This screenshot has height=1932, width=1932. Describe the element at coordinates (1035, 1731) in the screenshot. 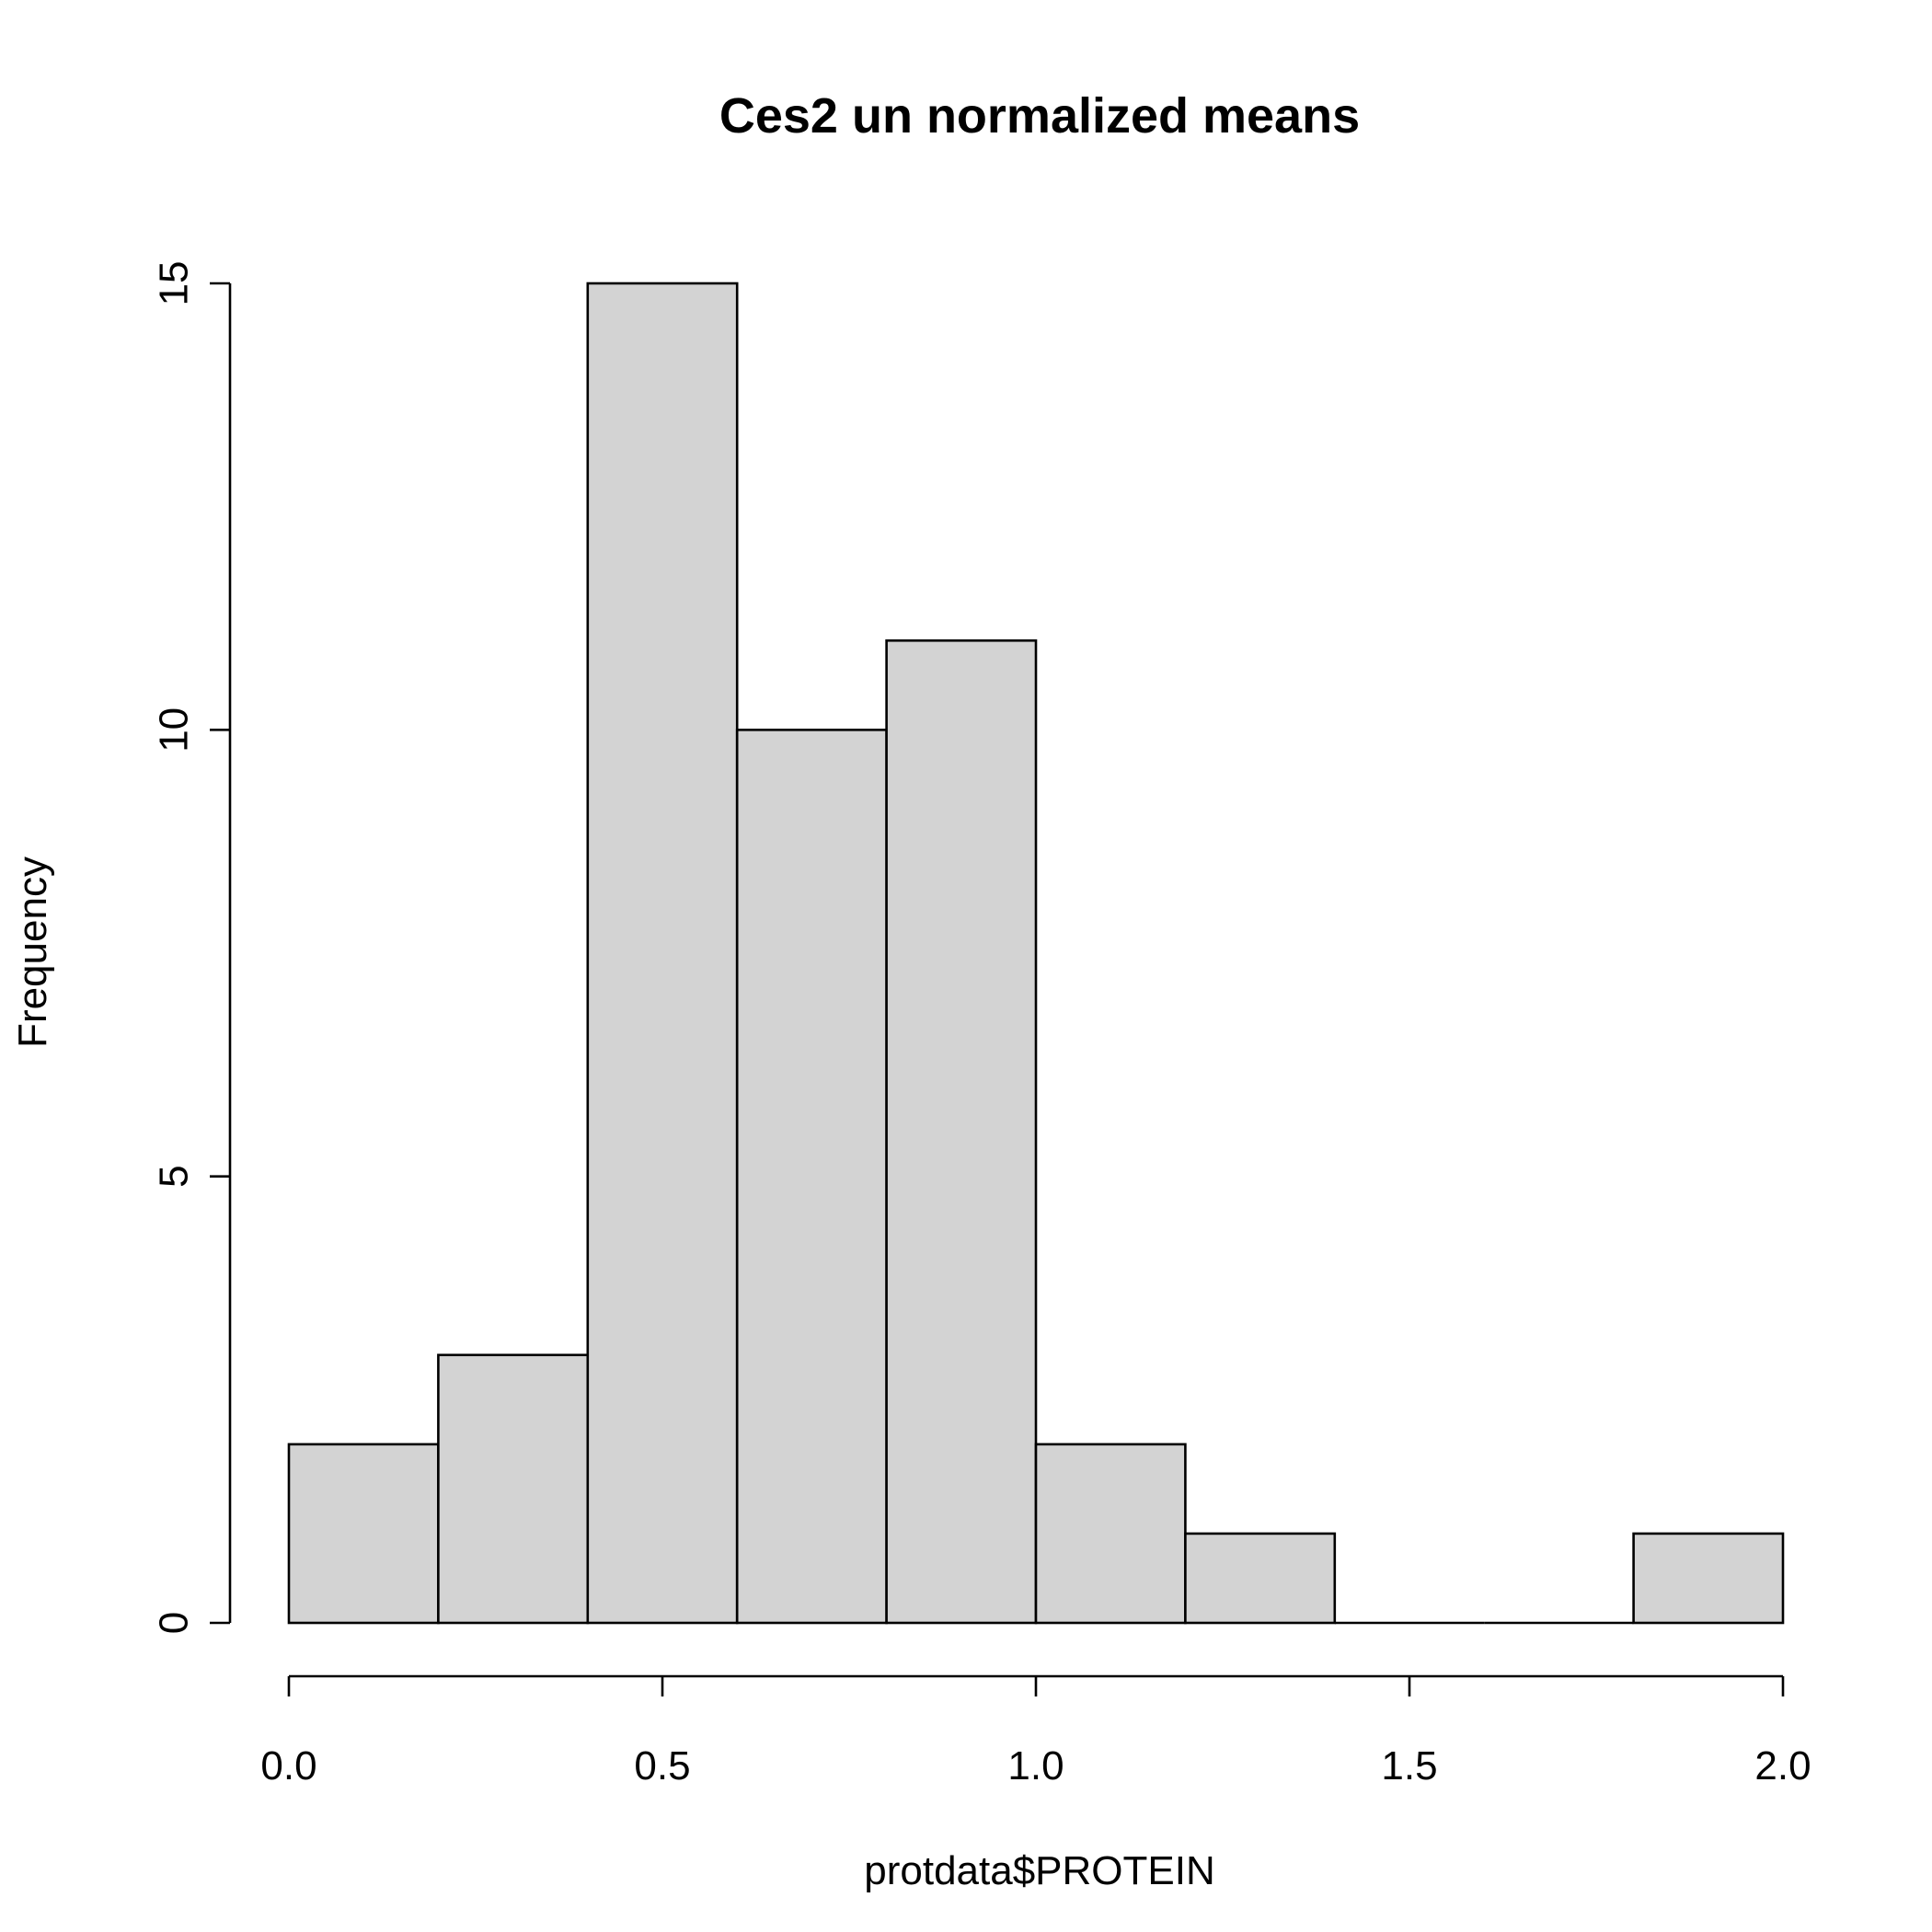

I see `x-axis: 0.0 0.5 1.0 1.5 2.0` at that location.